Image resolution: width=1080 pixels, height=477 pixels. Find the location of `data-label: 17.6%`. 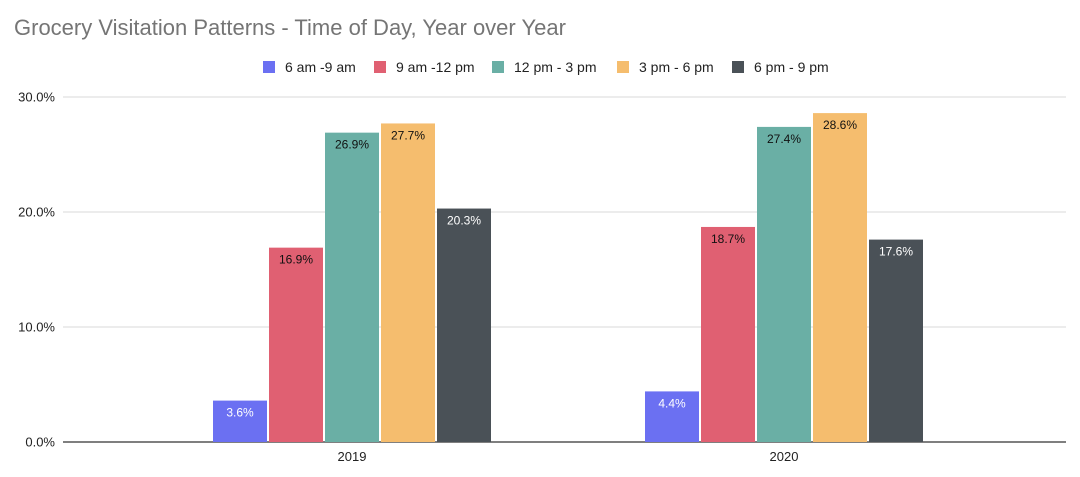

data-label: 17.6% is located at coordinates (896, 252).